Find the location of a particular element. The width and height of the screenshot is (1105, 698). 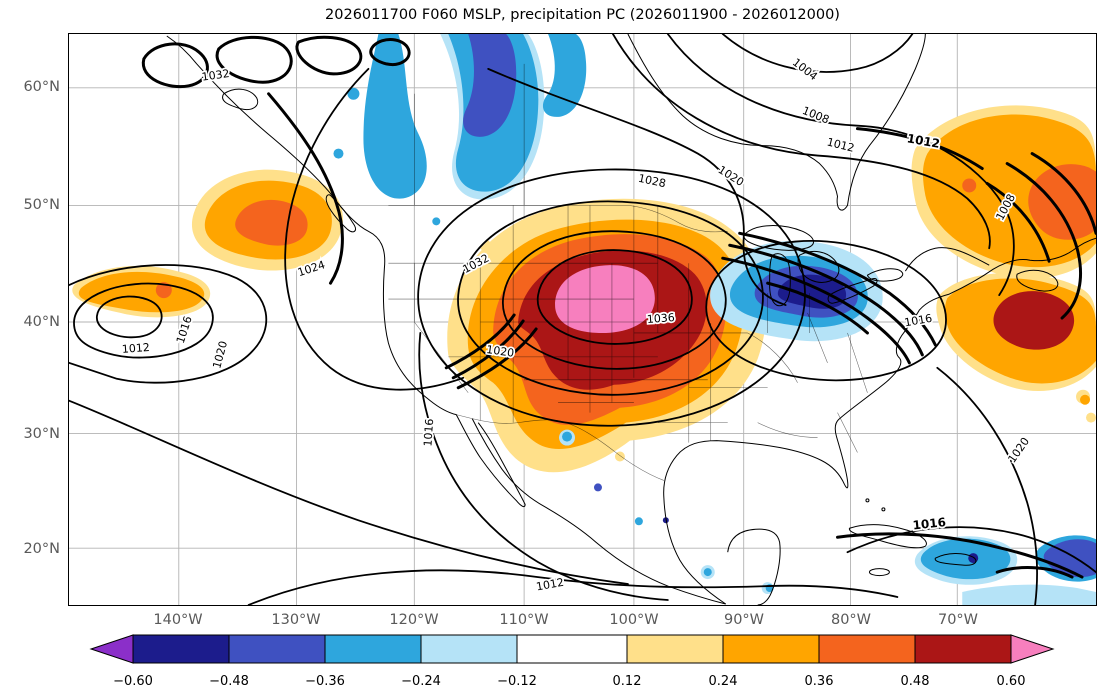

y-tick-label: 20°N is located at coordinates (41, 549).